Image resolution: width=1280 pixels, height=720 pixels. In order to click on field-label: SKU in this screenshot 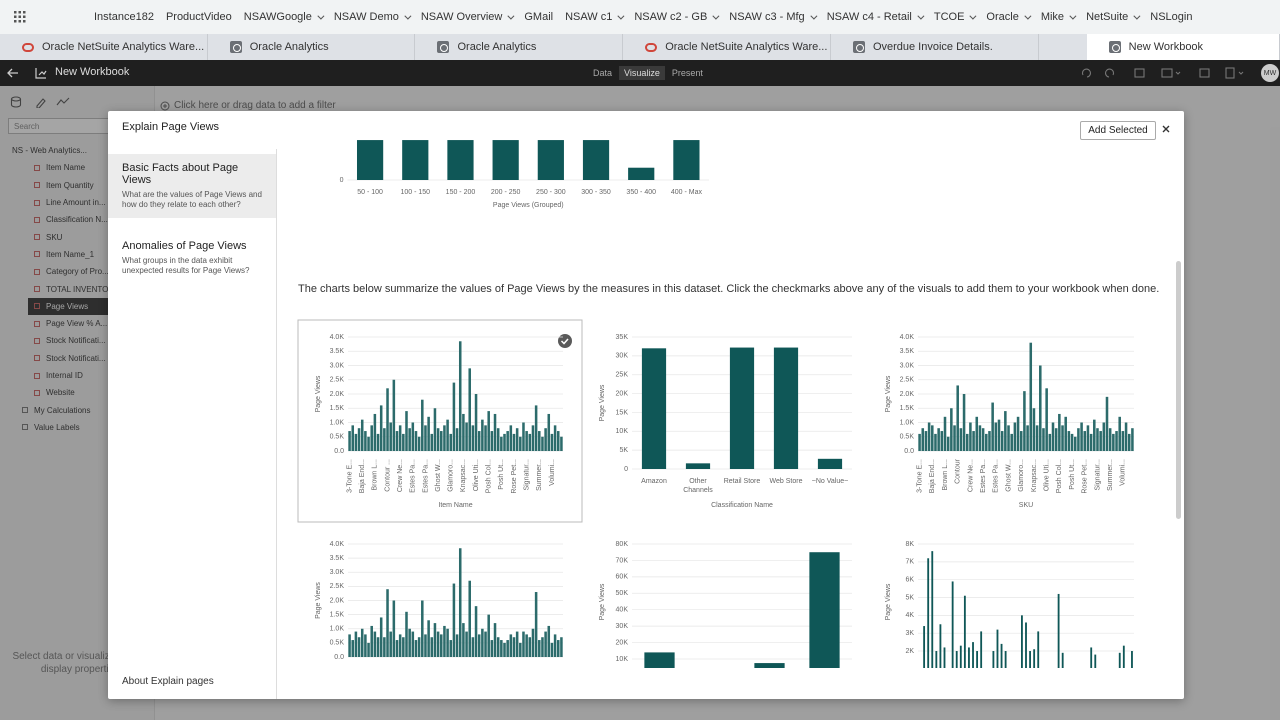, I will do `click(54, 237)`.